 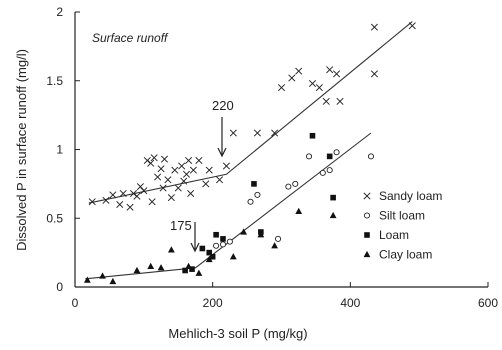 I want to click on legend-label-loam: Loam, so click(x=394, y=235).